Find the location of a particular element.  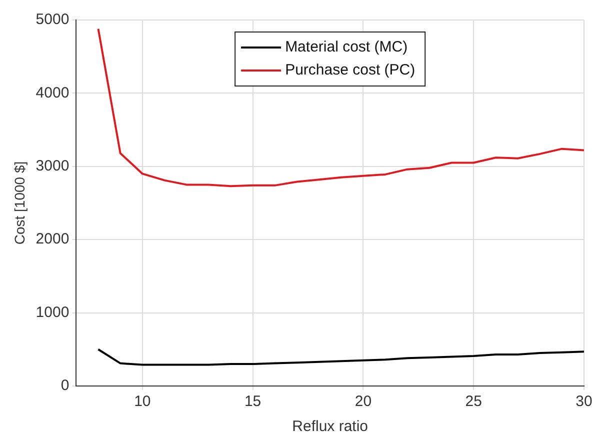

x-tick-label: 10 is located at coordinates (142, 401).